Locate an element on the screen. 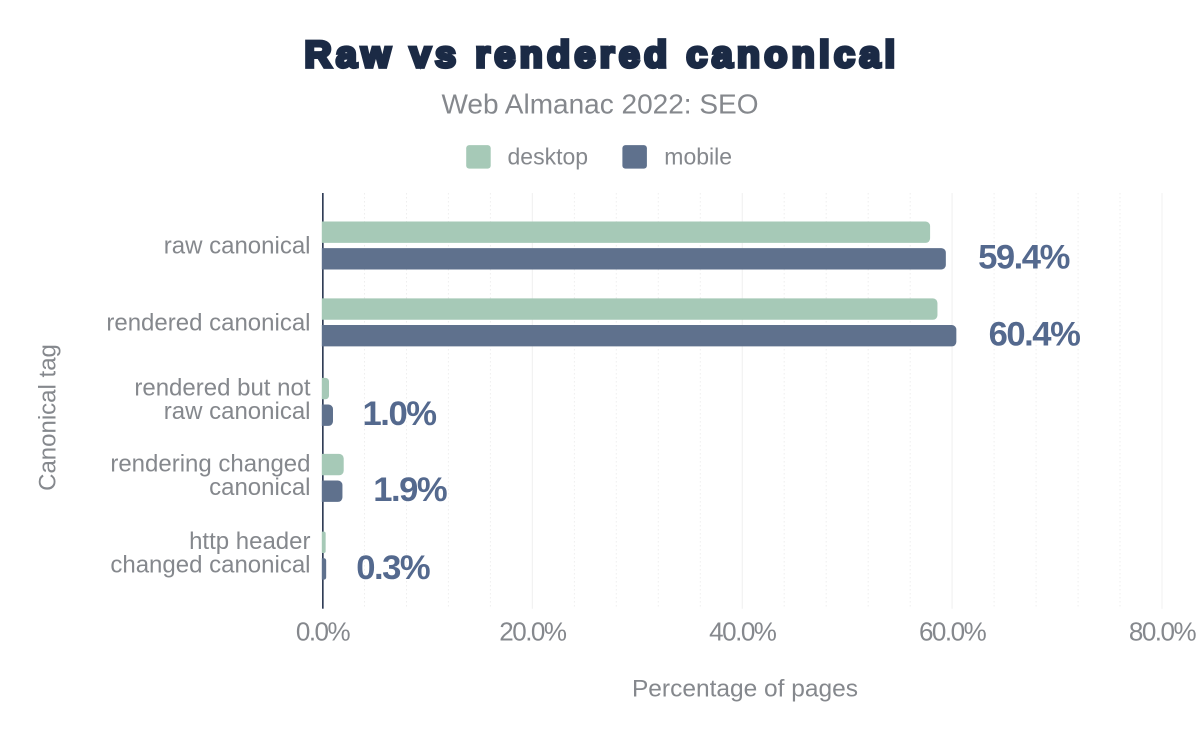 Image resolution: width=1200 pixels, height=742 pixels. svg-text: Percentage of pages is located at coordinates (745, 689).